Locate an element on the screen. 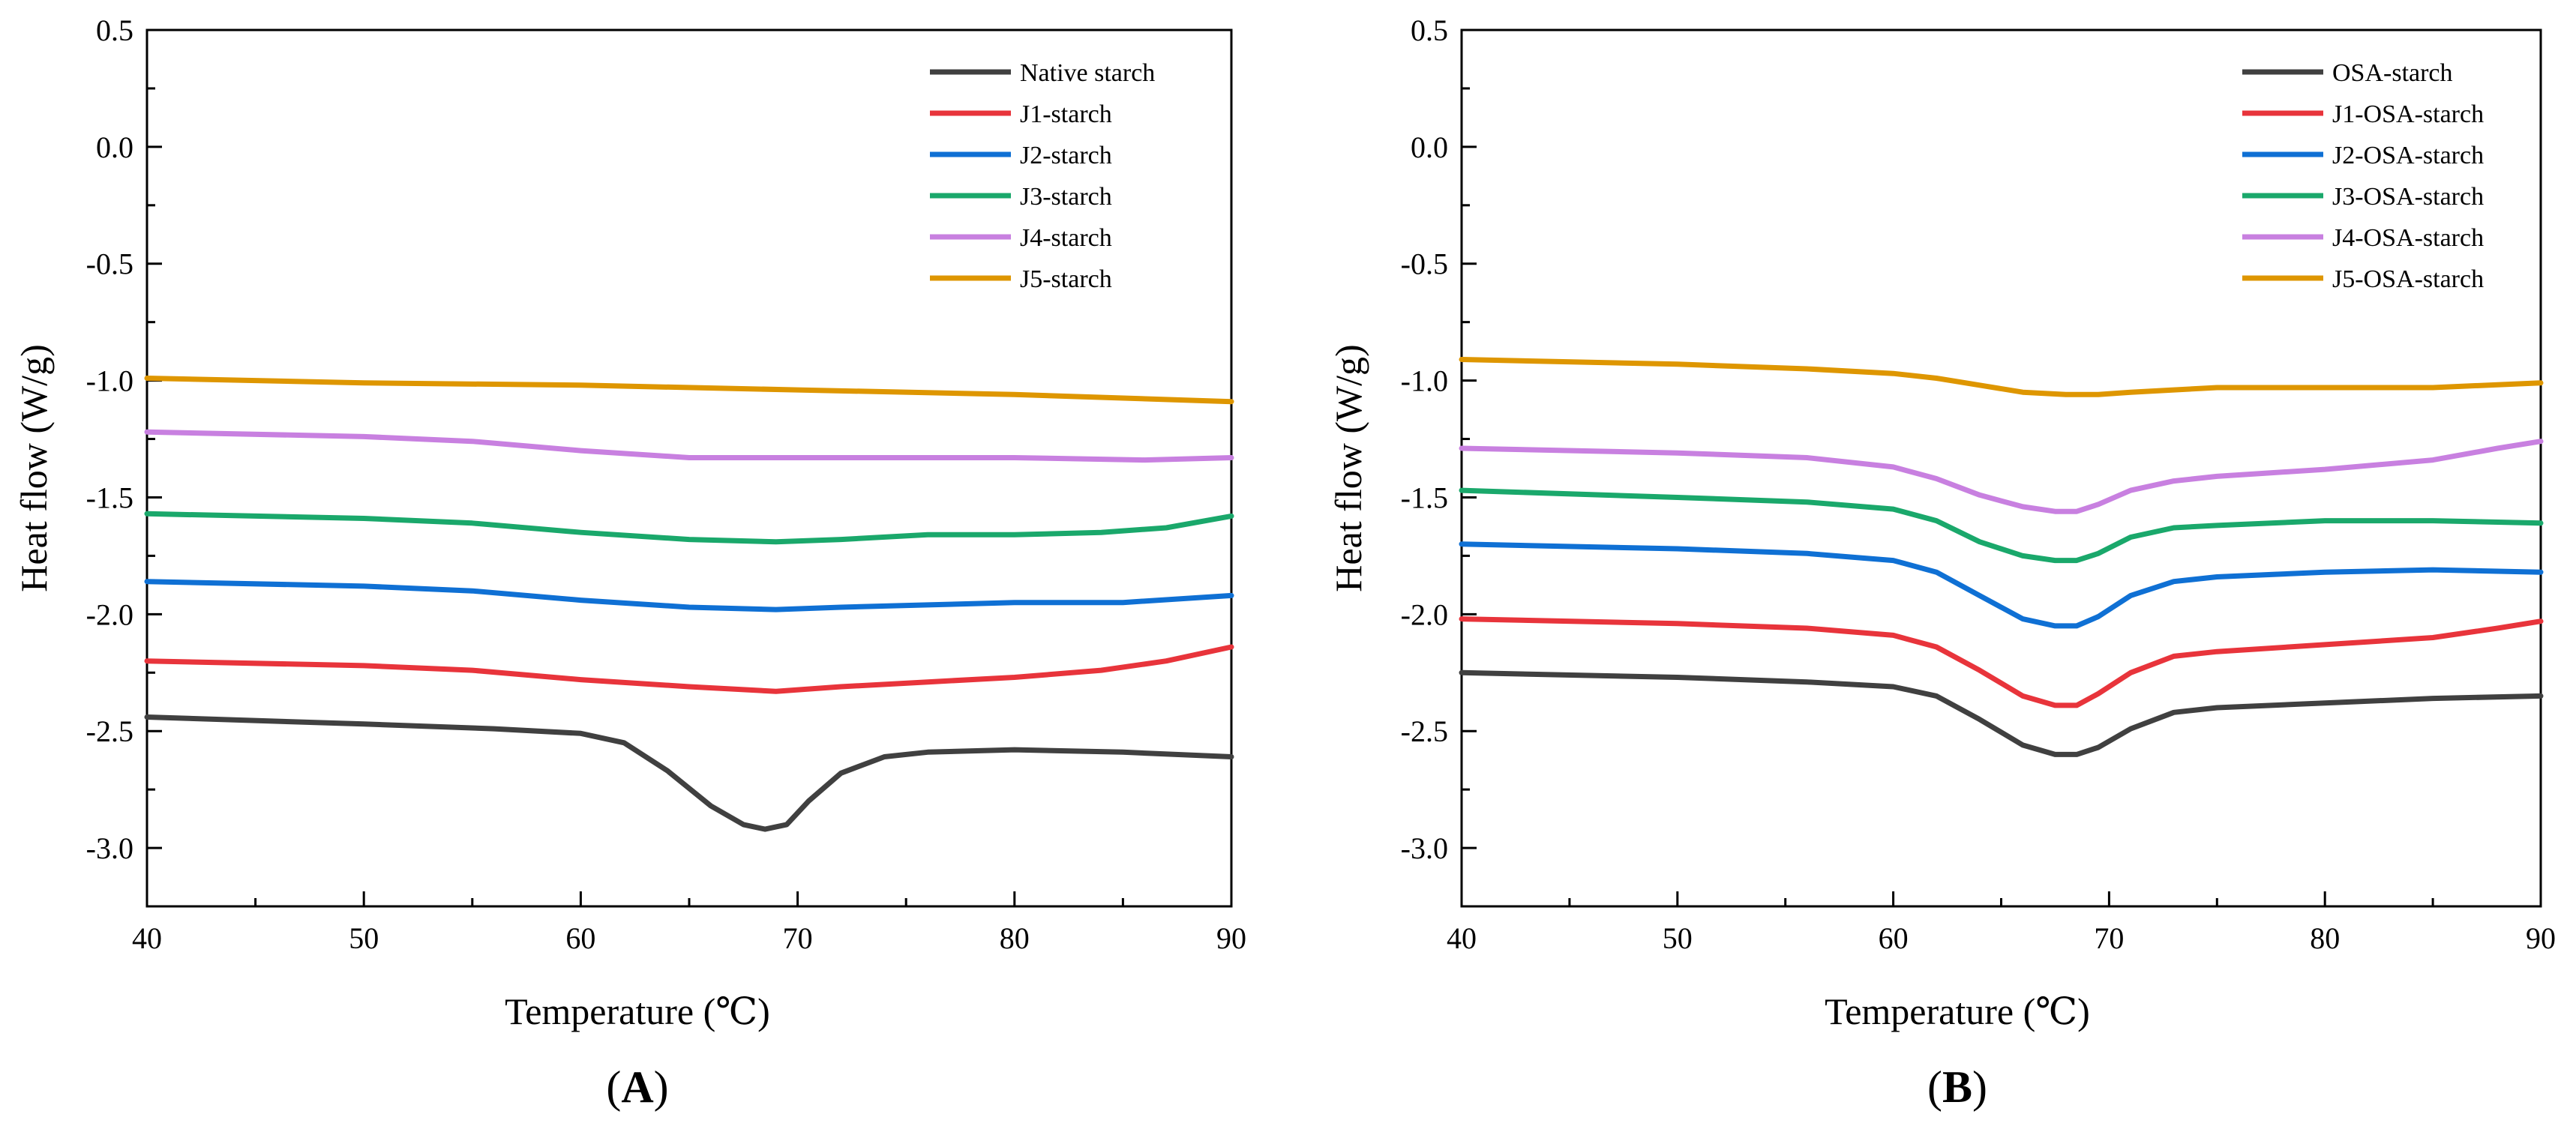 The width and height of the screenshot is (2576, 1132). legend-label: J2-starch is located at coordinates (1066, 155).